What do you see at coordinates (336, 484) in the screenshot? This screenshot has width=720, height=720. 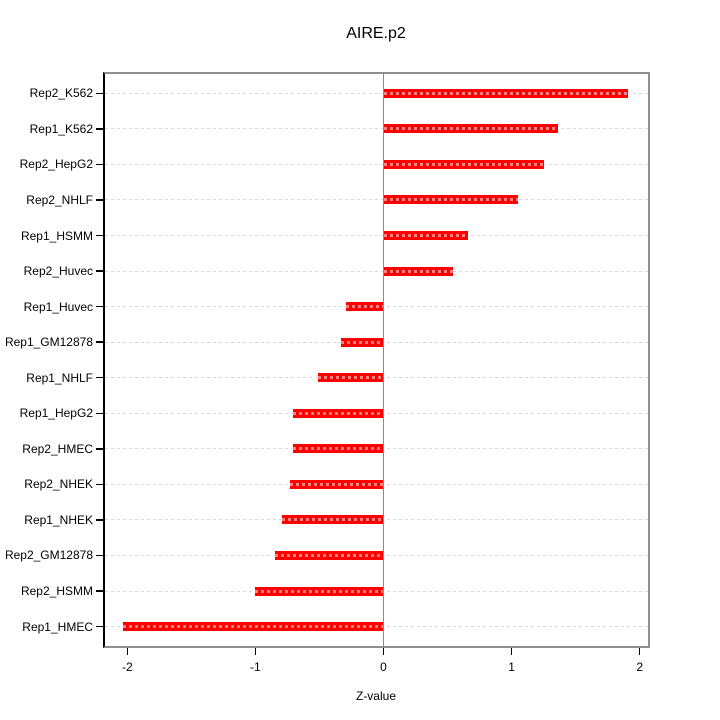 I see `bar-Rep2_NHEK` at bounding box center [336, 484].